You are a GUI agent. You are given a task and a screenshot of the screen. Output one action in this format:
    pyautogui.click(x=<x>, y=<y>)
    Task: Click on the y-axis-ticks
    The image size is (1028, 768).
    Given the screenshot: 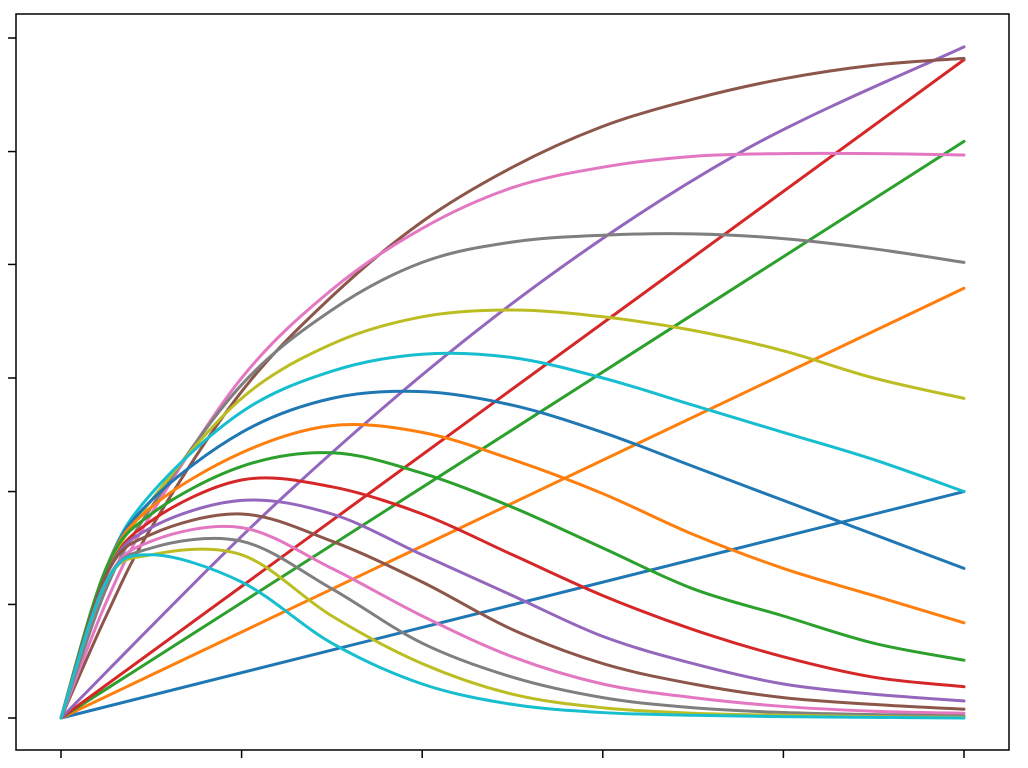 What is the action you would take?
    pyautogui.click(x=12, y=378)
    